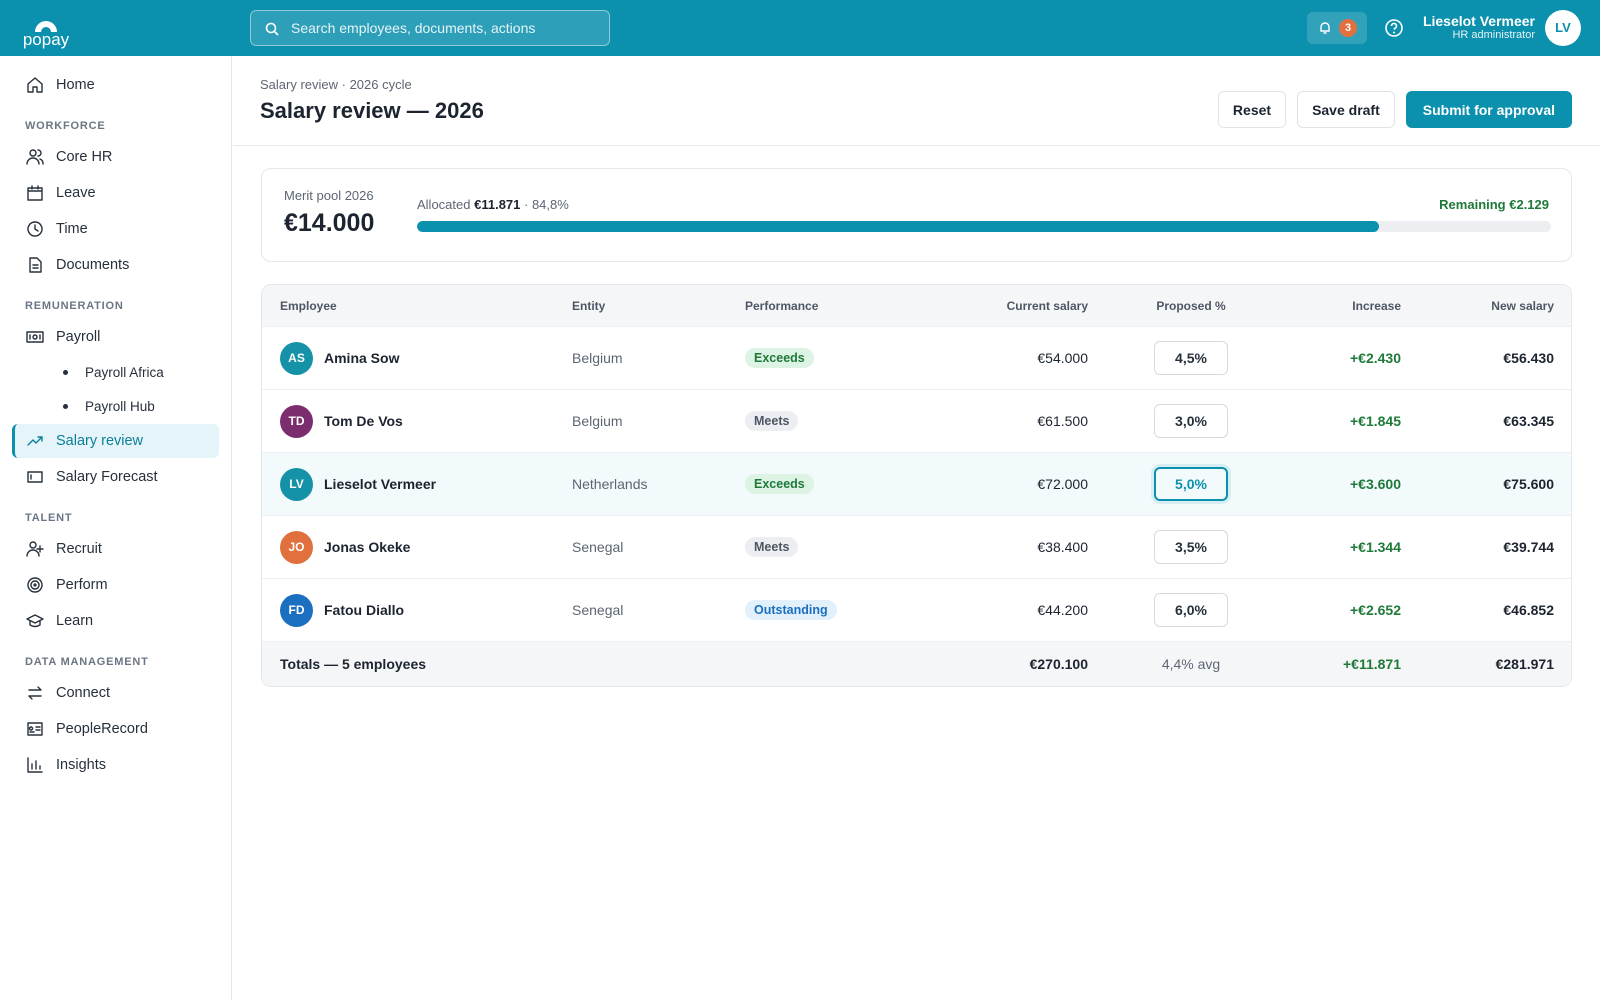  I want to click on search-icon, so click(272, 29).